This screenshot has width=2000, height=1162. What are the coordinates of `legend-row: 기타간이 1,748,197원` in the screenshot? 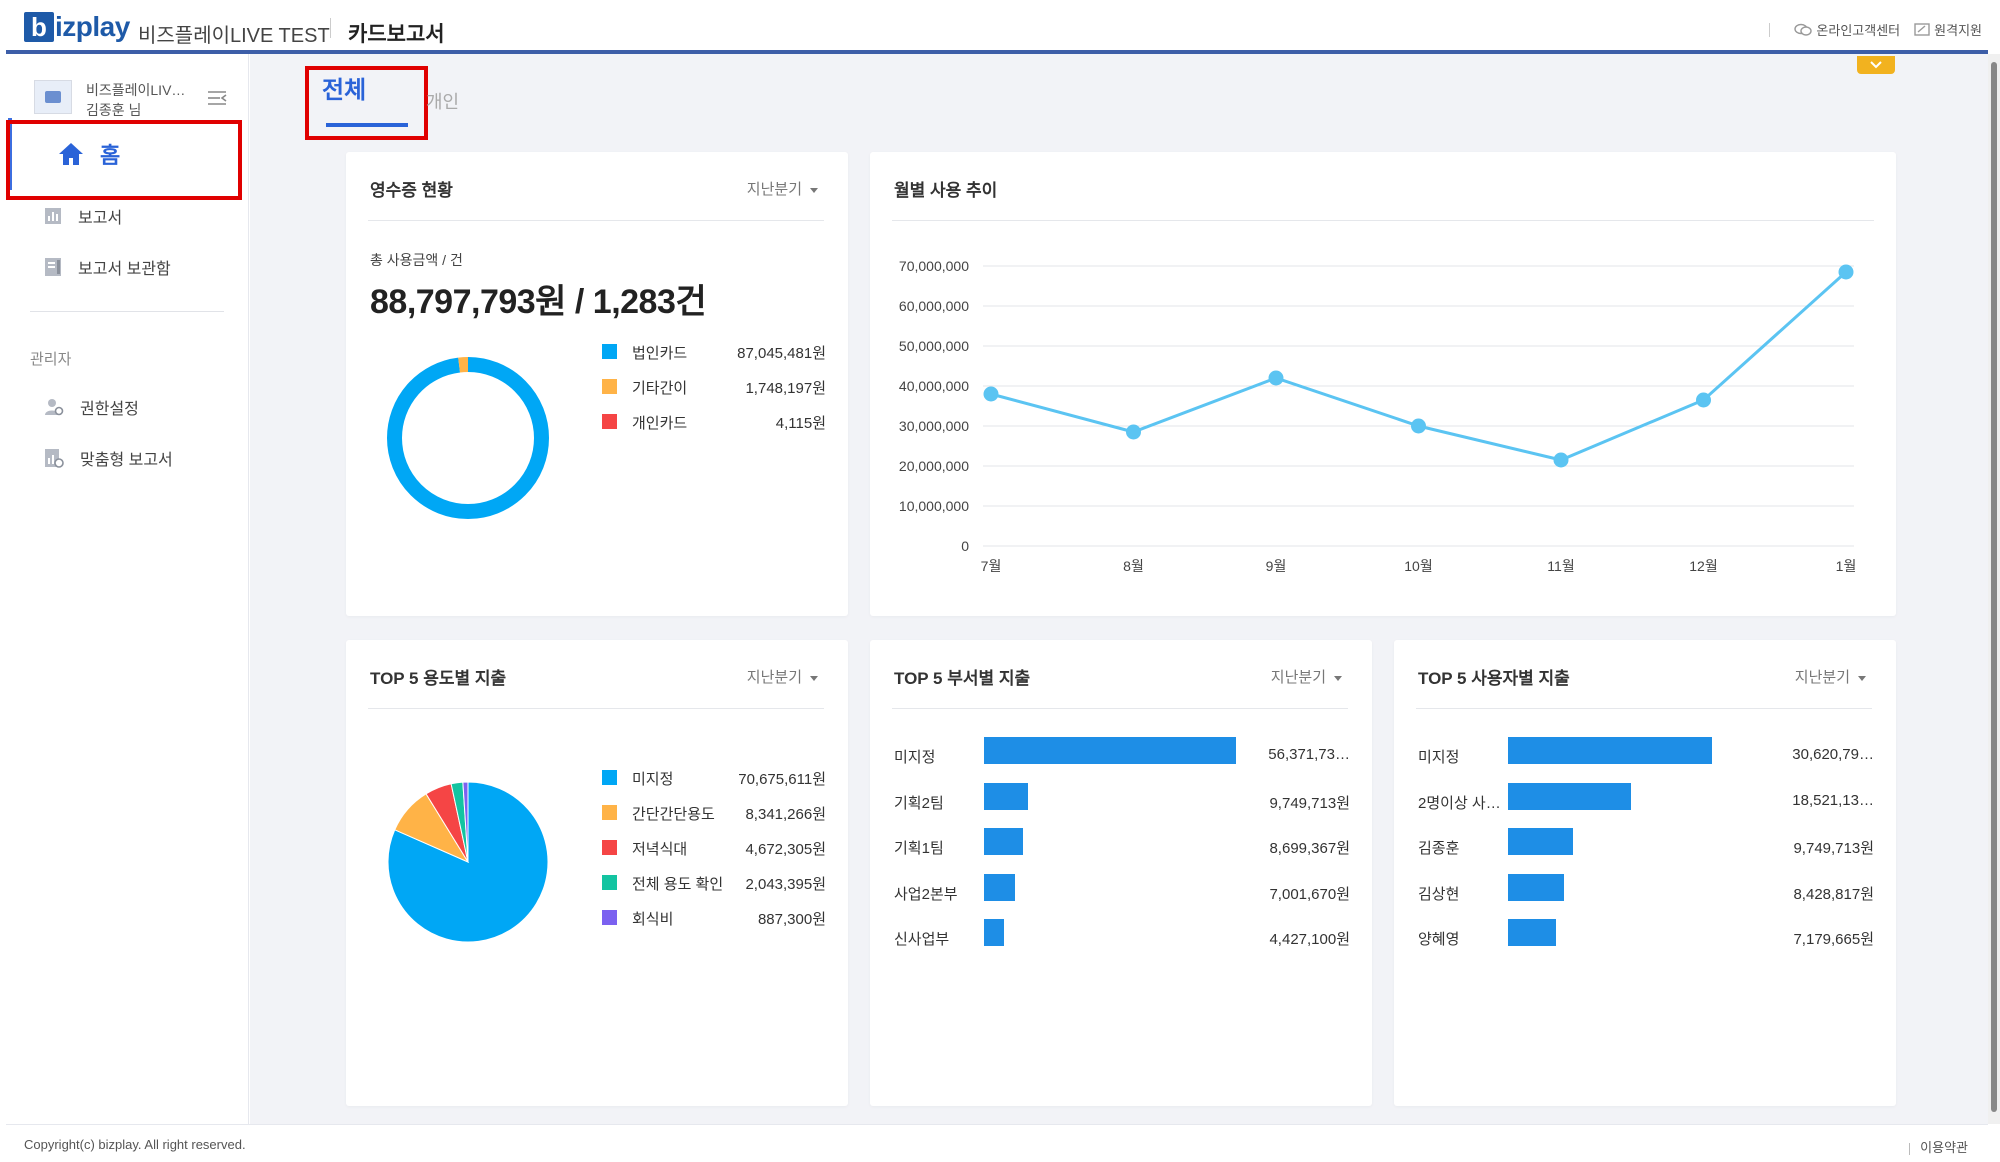 It's located at (714, 394).